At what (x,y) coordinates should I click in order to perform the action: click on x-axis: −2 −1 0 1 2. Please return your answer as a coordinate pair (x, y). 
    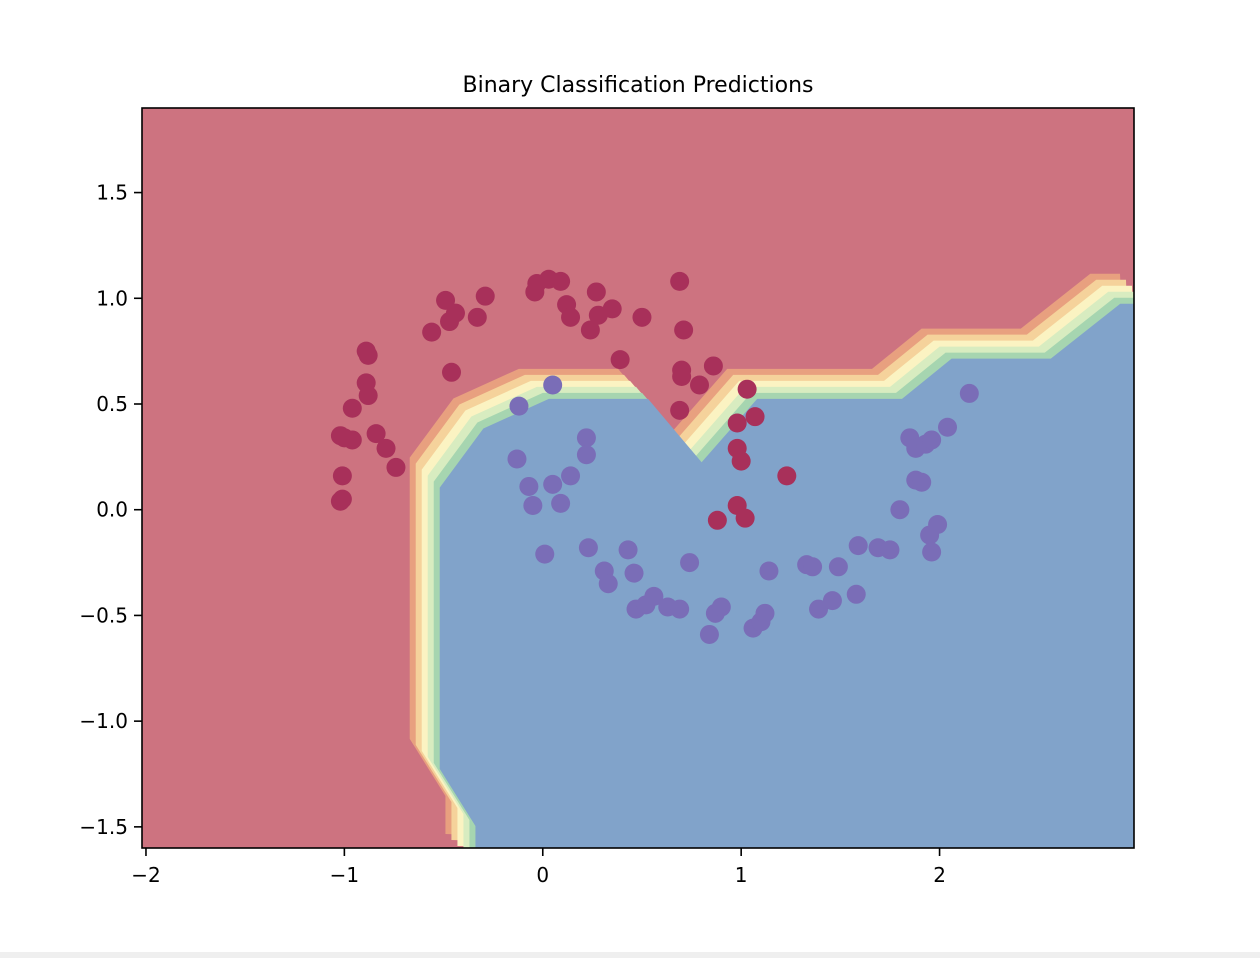
    Looking at the image, I should click on (538, 867).